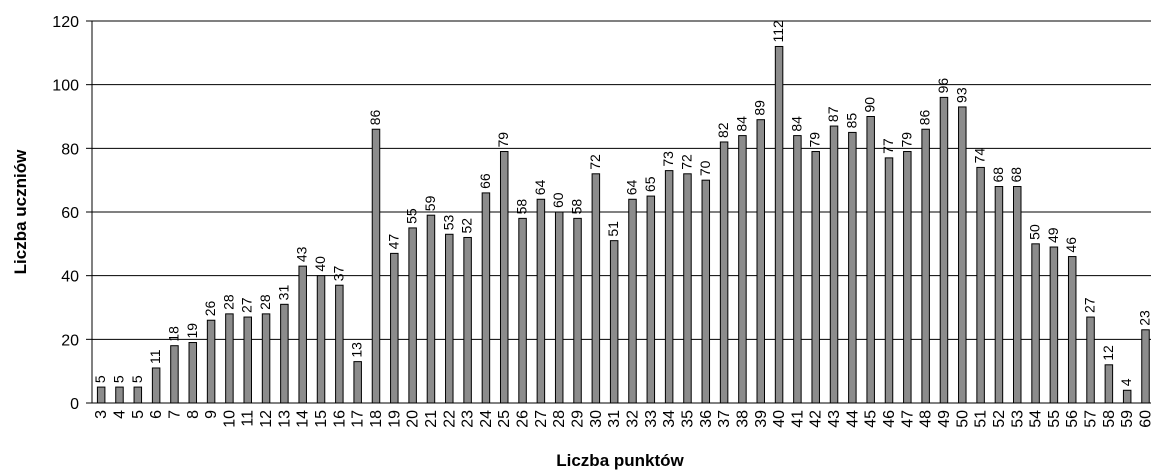 This screenshot has width=1153, height=472. I want to click on x-tick-label: 31, so click(614, 419).